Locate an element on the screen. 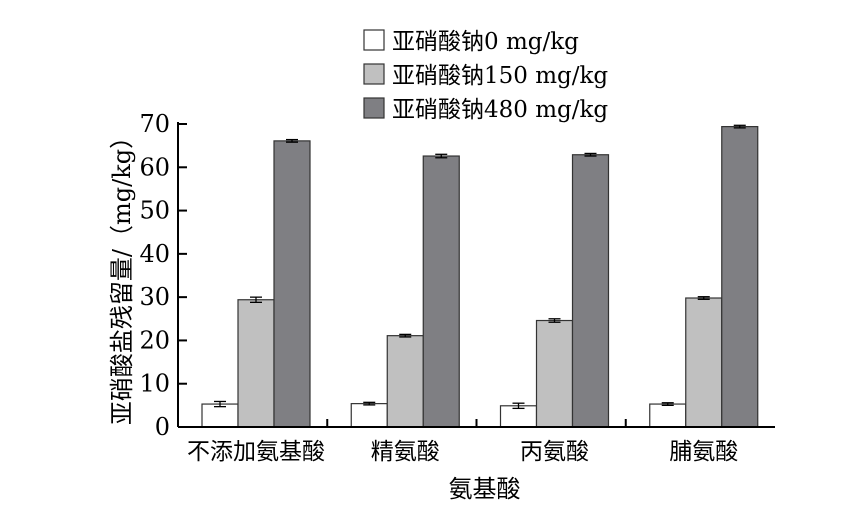  x-tick-label: 脯氨酸 is located at coordinates (703, 452).